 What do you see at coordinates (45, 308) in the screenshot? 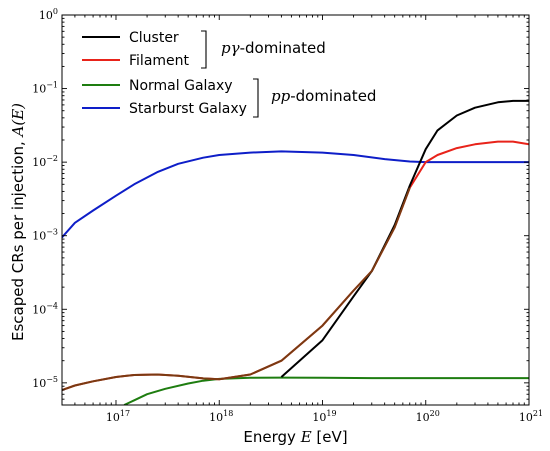
I see `y-tick-label: 10⁻⁴` at bounding box center [45, 308].